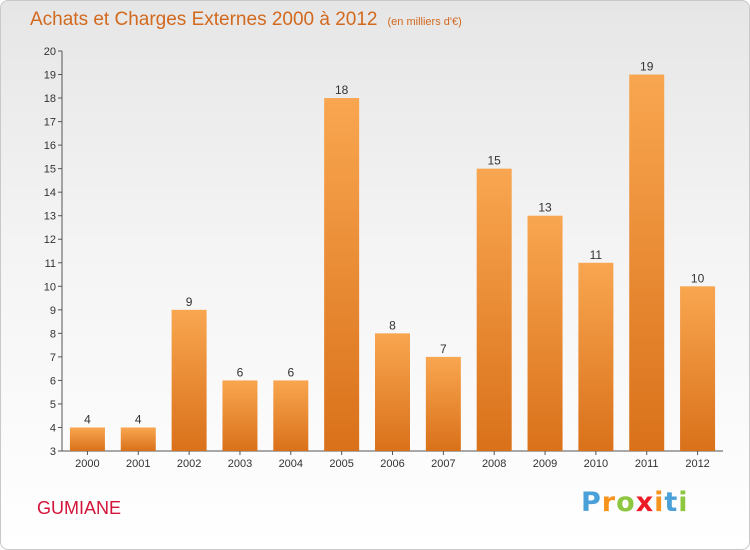  What do you see at coordinates (53, 358) in the screenshot?
I see `y-tick-label: 7` at bounding box center [53, 358].